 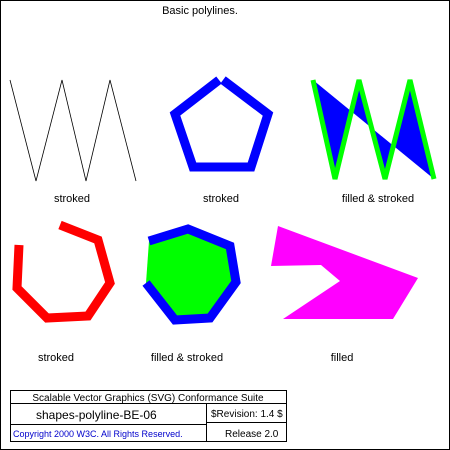 I want to click on caption-row2-stroked: stroked, so click(x=56, y=358).